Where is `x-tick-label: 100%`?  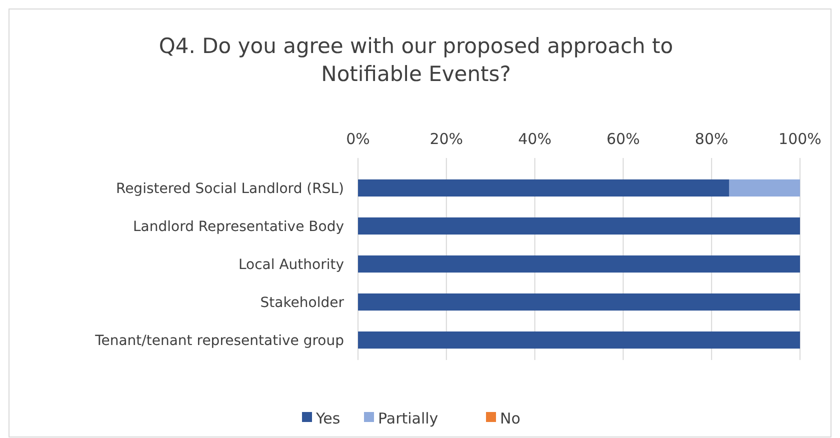
x-tick-label: 100% is located at coordinates (800, 139).